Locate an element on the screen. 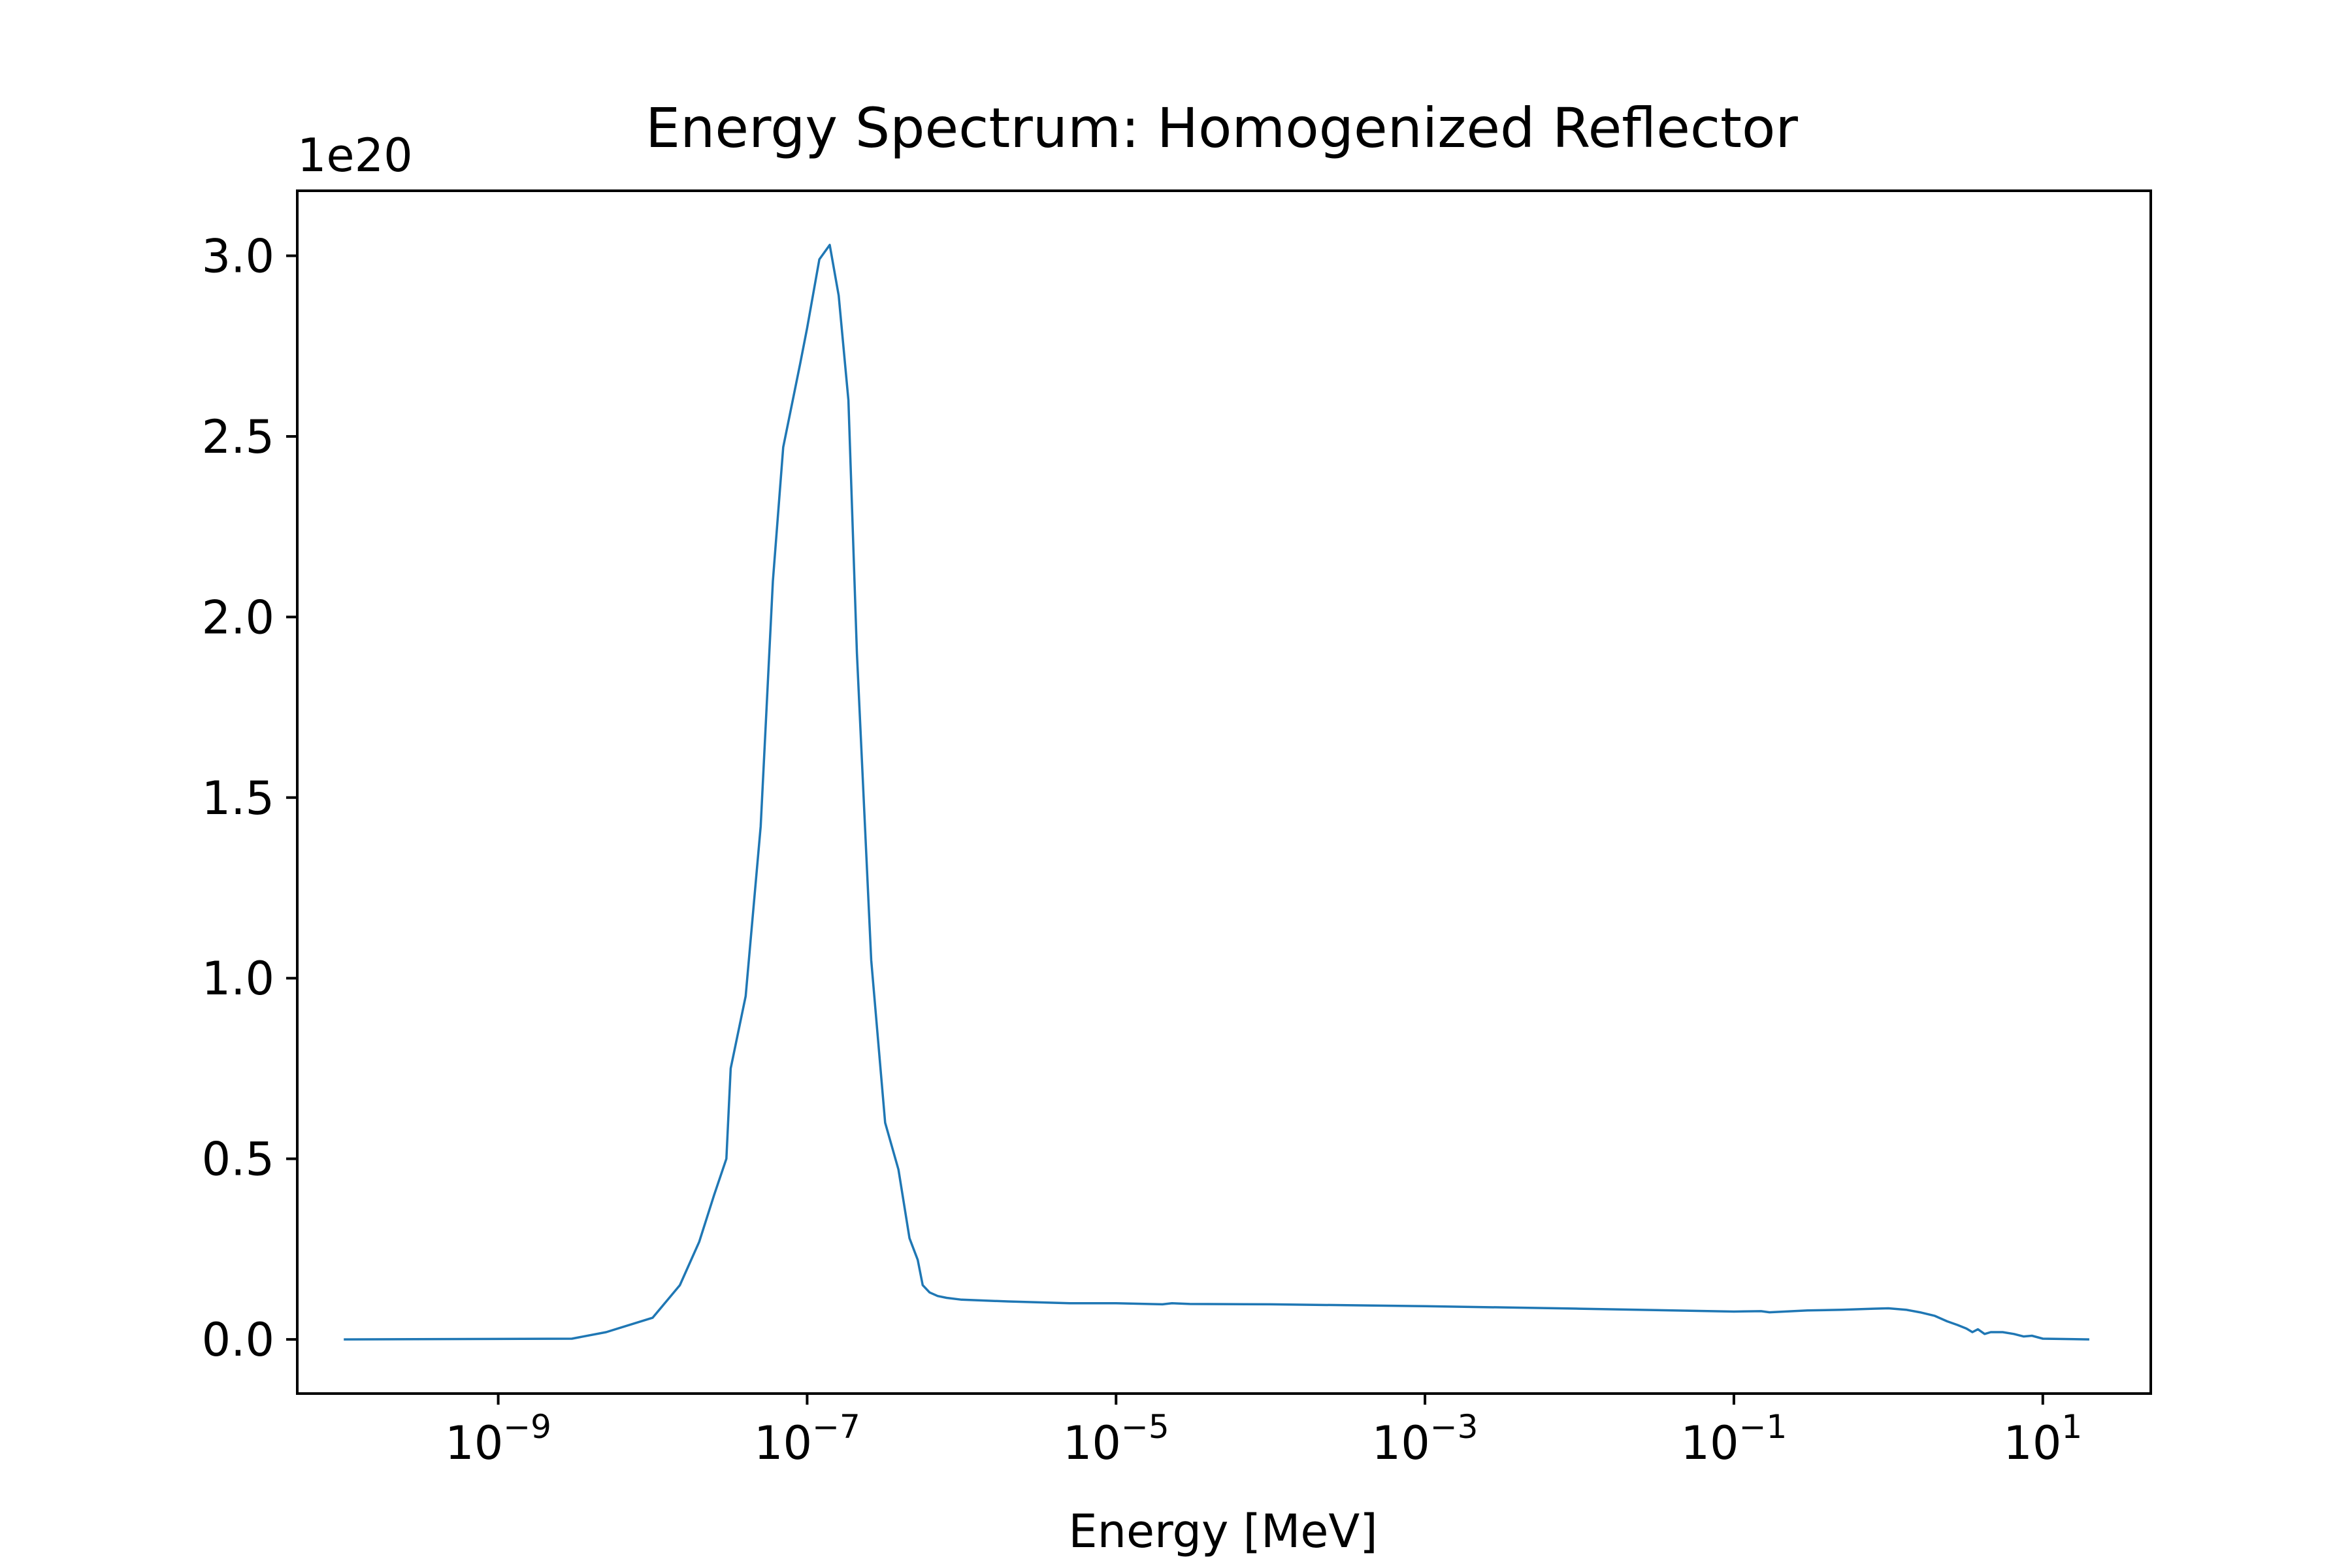  x-tick-label: 10⁻⁵ is located at coordinates (1116, 1439).